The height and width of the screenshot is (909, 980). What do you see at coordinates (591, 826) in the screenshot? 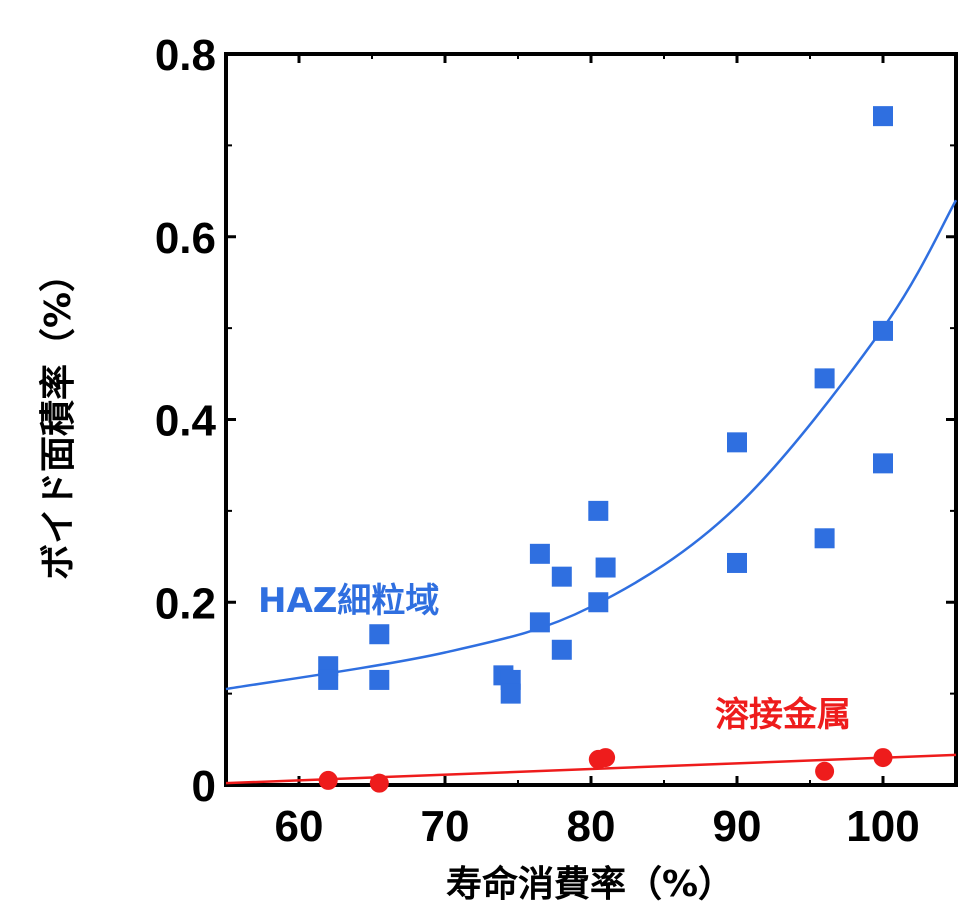
I see `x-tick-label: 80` at bounding box center [591, 826].